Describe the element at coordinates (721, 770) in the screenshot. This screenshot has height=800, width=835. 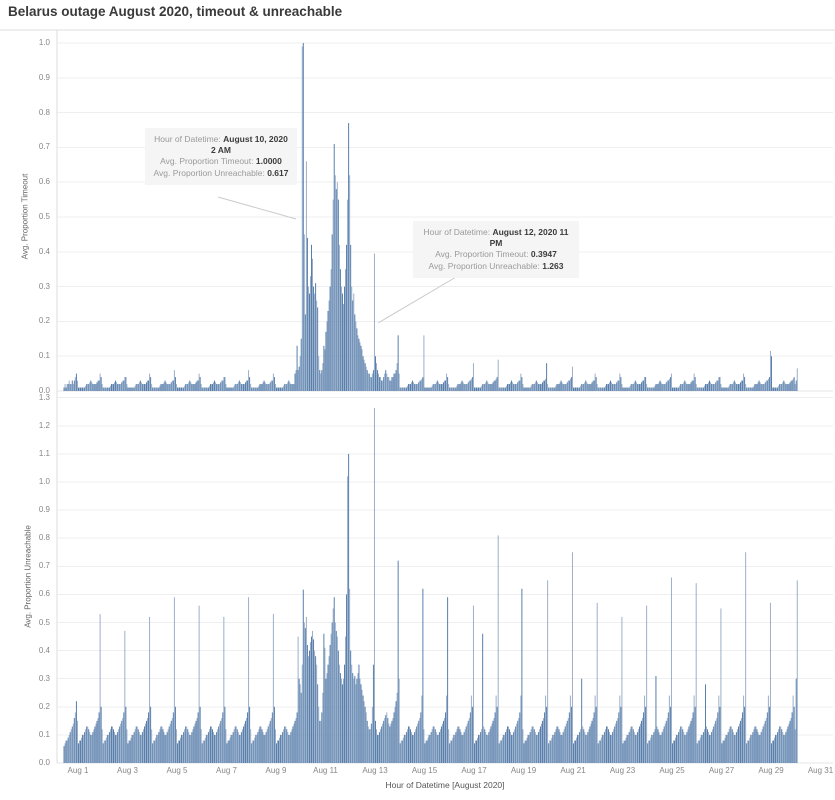
I see `x-tick-label: Aug 27` at that location.